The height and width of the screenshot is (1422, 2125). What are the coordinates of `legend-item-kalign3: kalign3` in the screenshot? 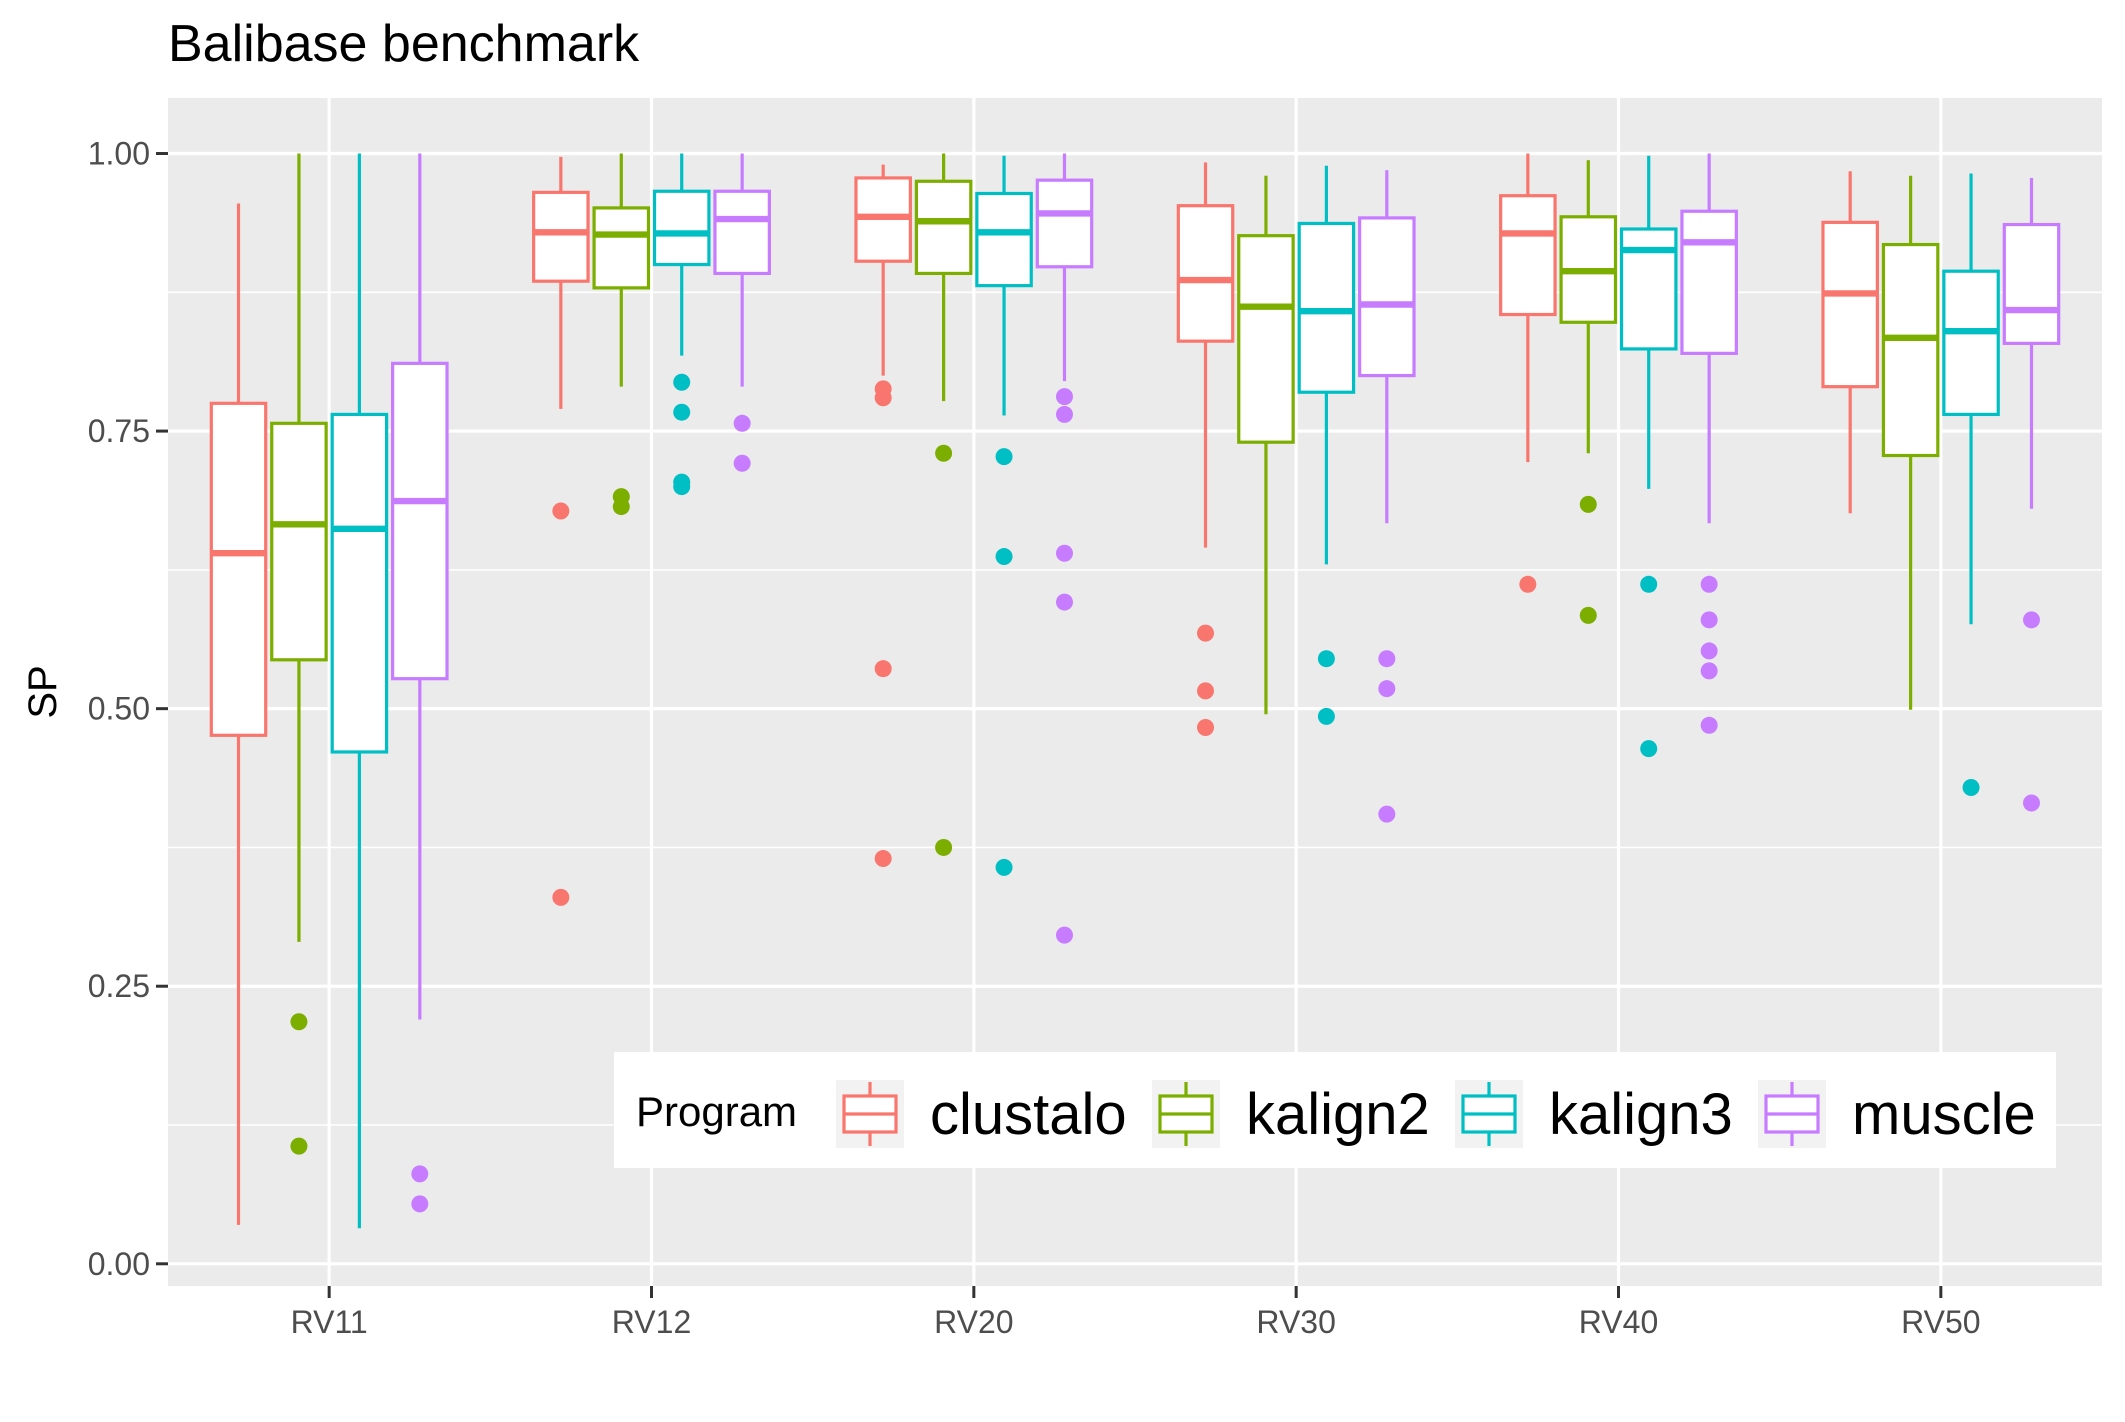 It's located at (1594, 1114).